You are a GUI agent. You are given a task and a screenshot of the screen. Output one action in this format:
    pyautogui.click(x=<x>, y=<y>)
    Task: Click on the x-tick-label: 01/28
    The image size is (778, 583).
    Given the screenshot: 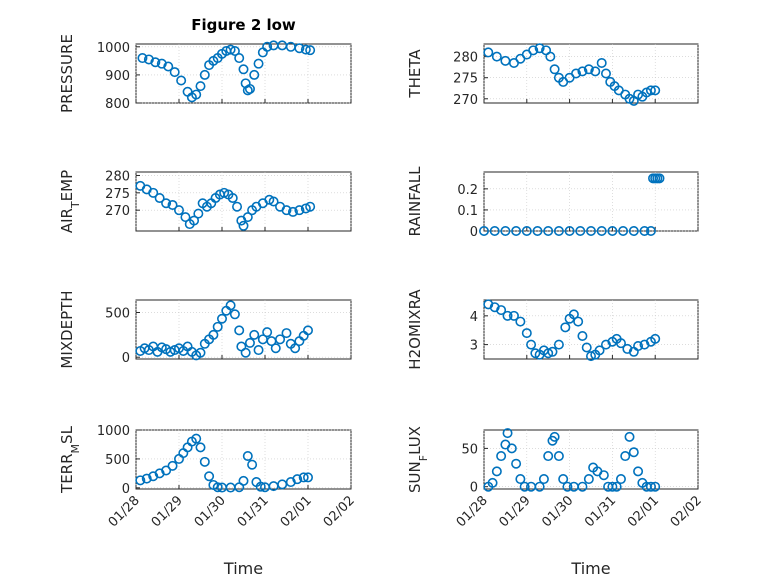 What is the action you would take?
    pyautogui.click(x=124, y=511)
    